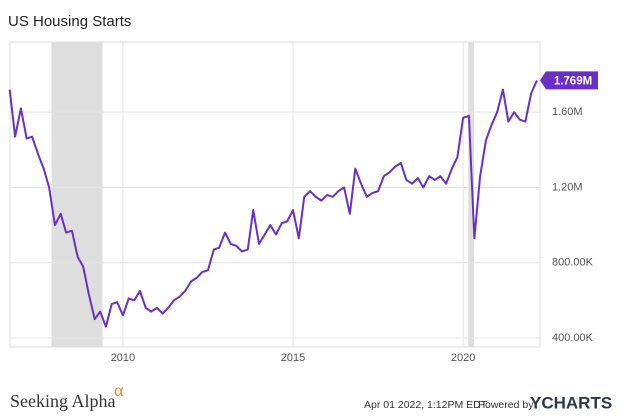 The height and width of the screenshot is (417, 635). Describe the element at coordinates (119, 390) in the screenshot. I see `brand-mark: α` at that location.